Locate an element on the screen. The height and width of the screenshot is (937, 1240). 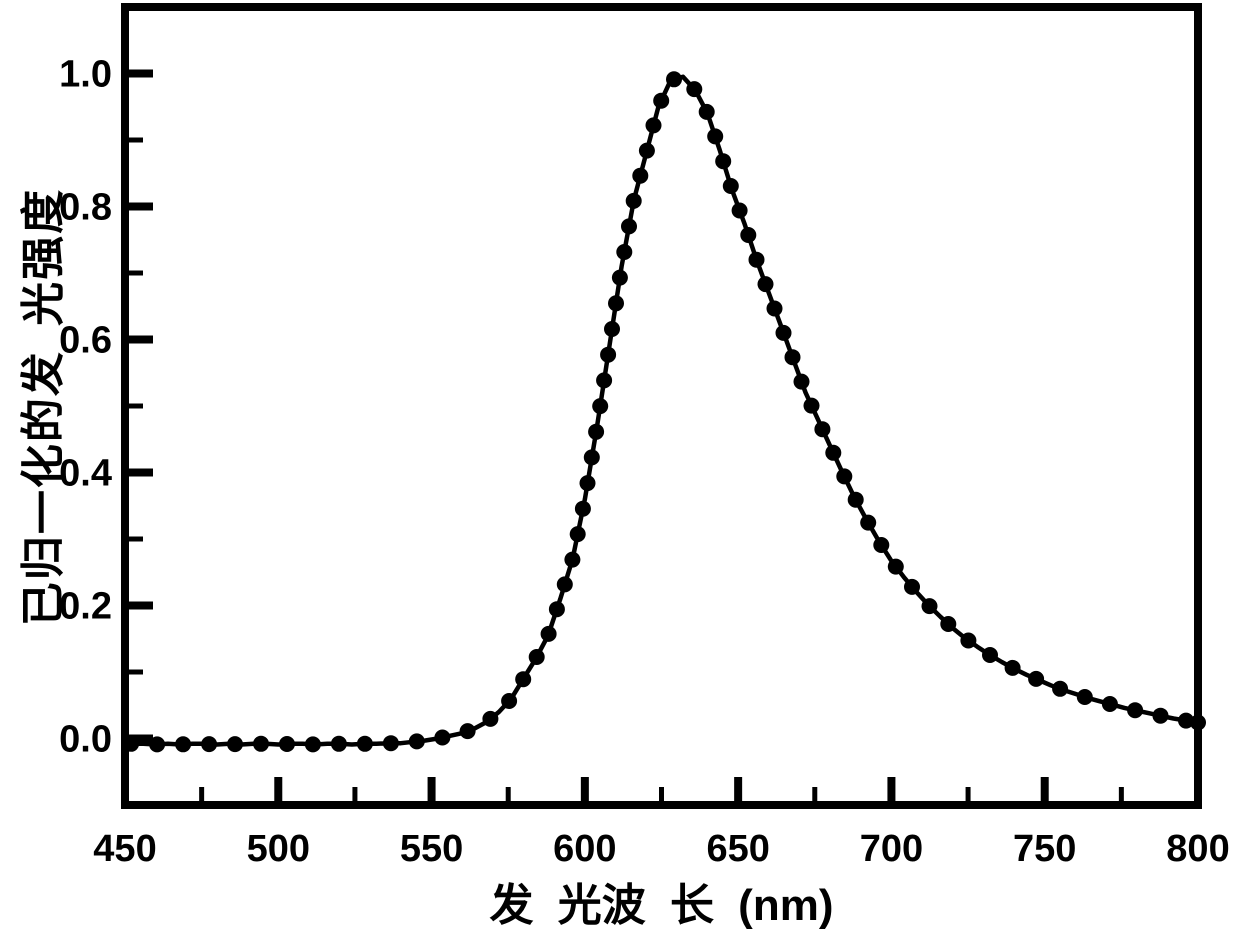
y-tick-label: 1.0 is located at coordinates (85, 75).